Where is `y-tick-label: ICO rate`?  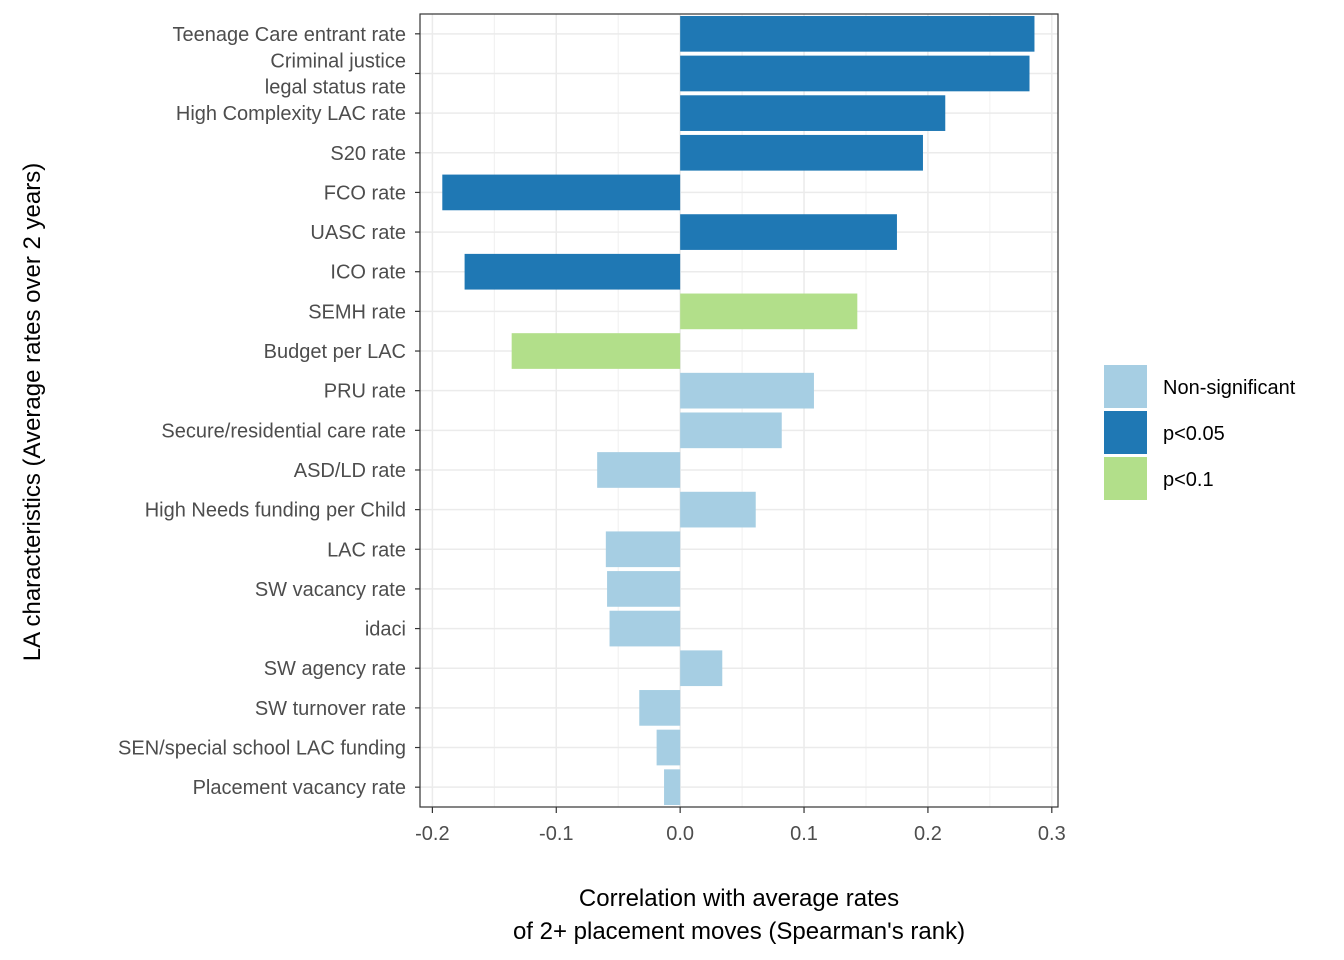 y-tick-label: ICO rate is located at coordinates (368, 273).